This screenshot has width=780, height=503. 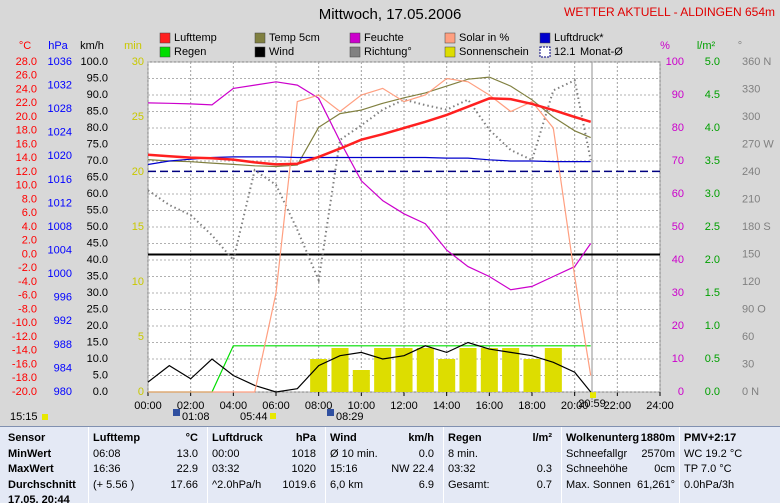 What do you see at coordinates (97, 177) in the screenshot?
I see `y-tick-label: 65.0` at bounding box center [97, 177].